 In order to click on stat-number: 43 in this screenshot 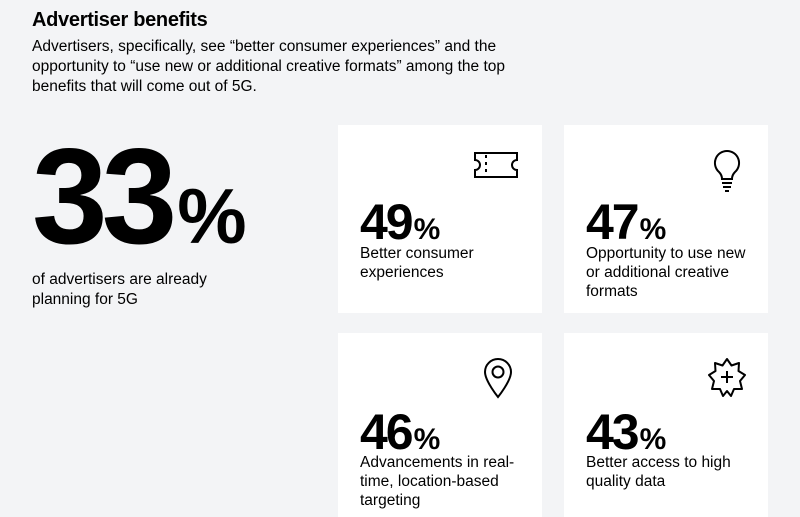, I will do `click(613, 432)`.